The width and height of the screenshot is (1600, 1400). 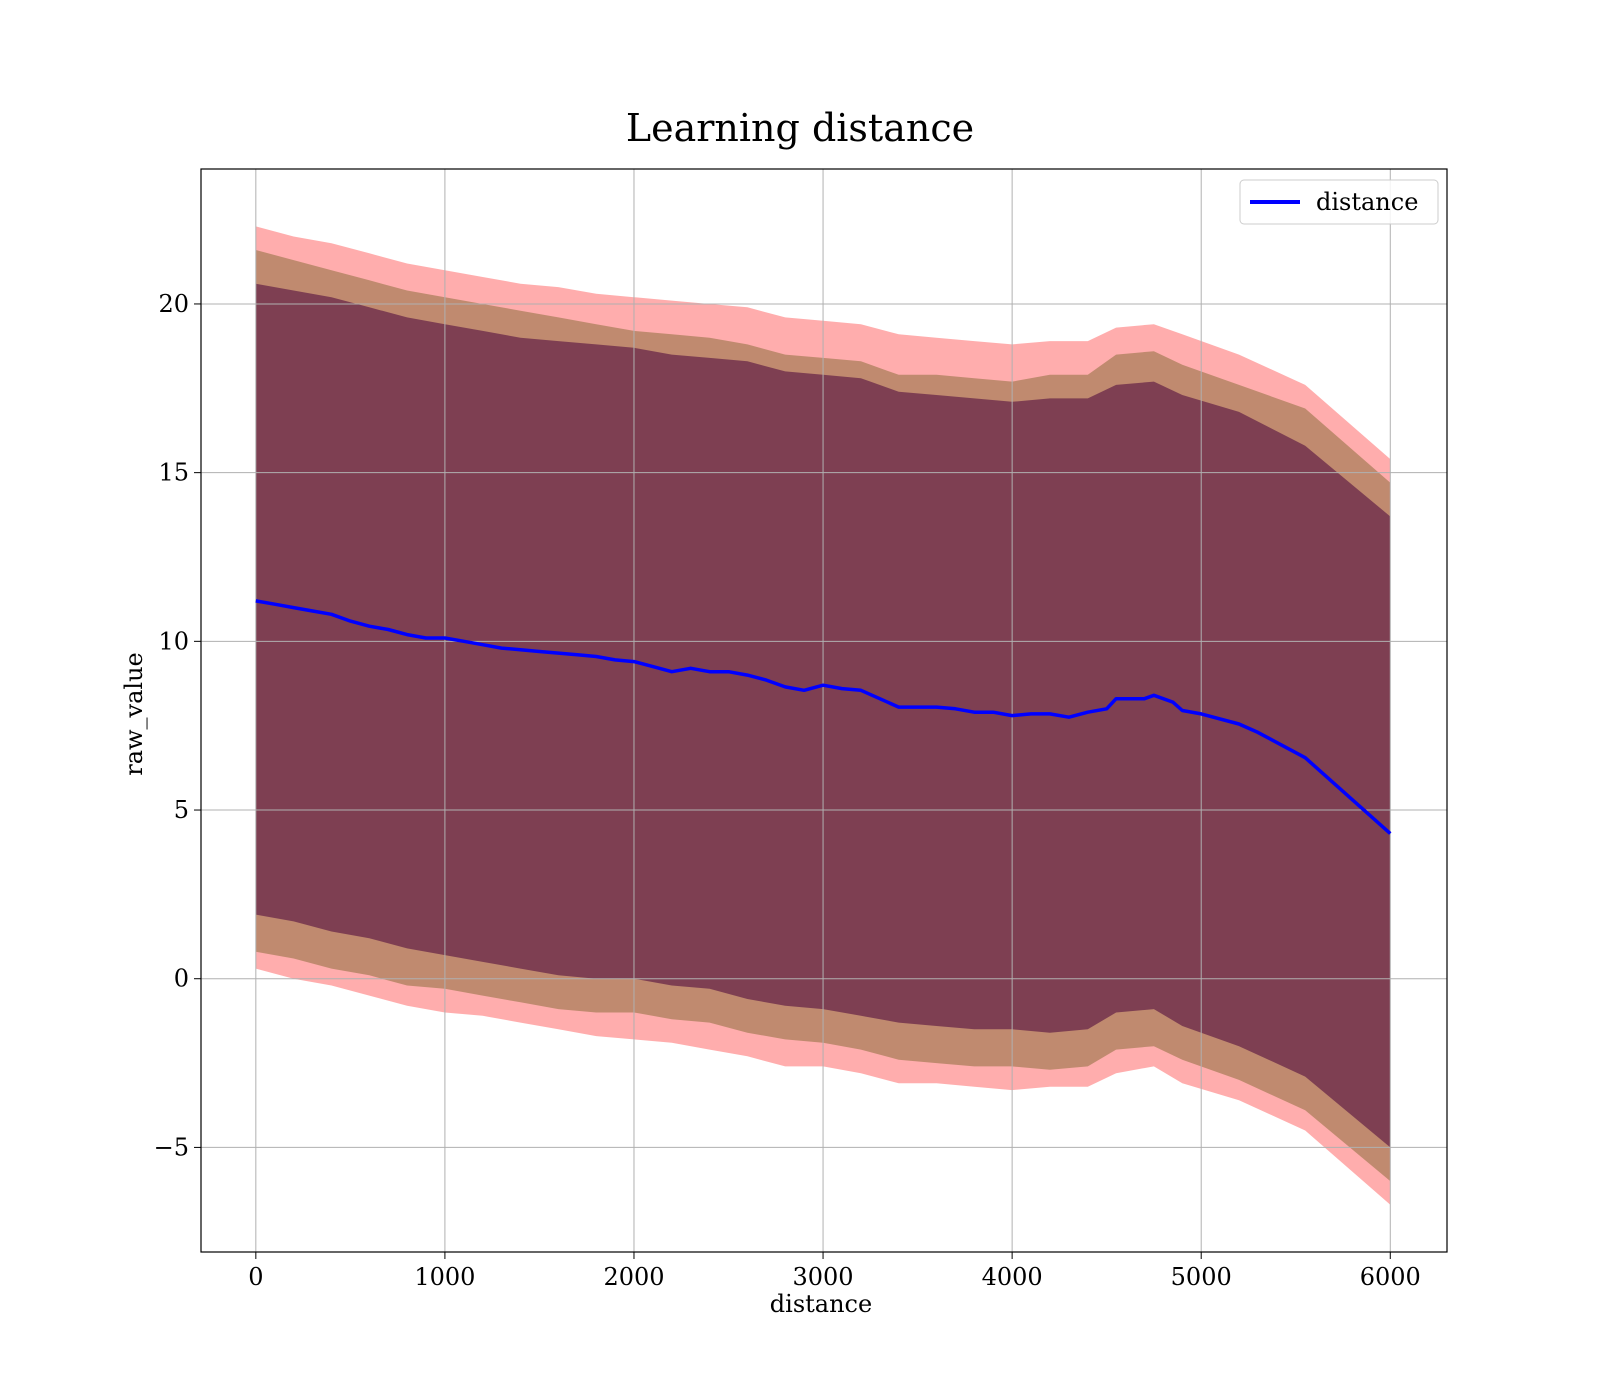 What do you see at coordinates (1390, 1277) in the screenshot?
I see `x-tick-label: 6000` at bounding box center [1390, 1277].